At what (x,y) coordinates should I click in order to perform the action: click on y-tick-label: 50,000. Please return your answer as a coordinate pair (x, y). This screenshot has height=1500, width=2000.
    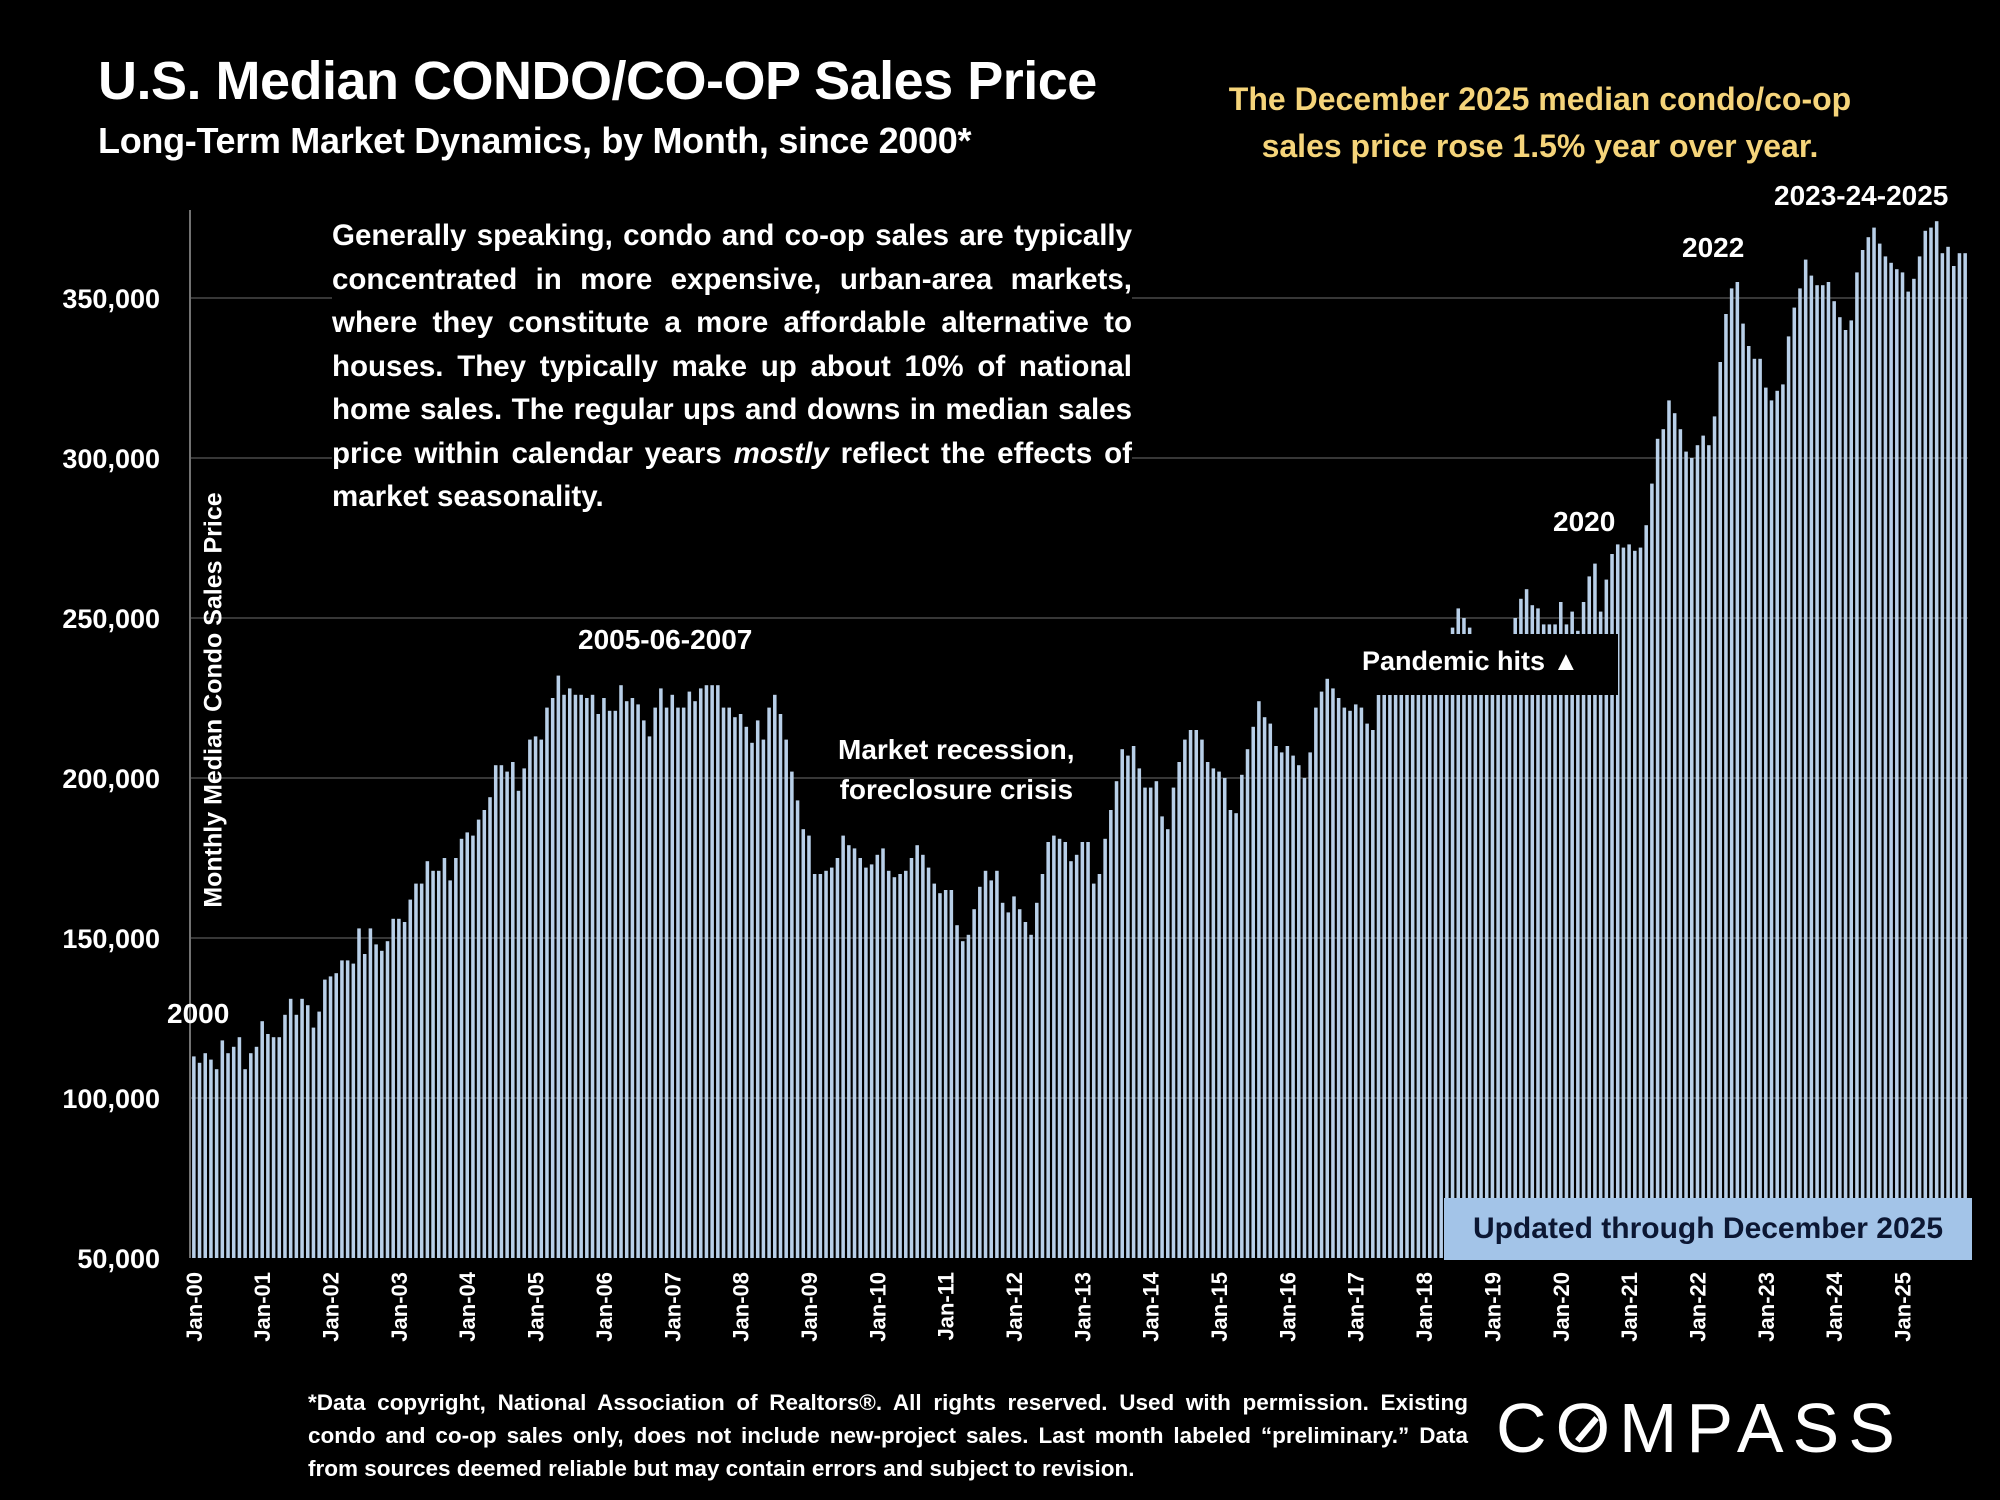
    Looking at the image, I should click on (118, 1259).